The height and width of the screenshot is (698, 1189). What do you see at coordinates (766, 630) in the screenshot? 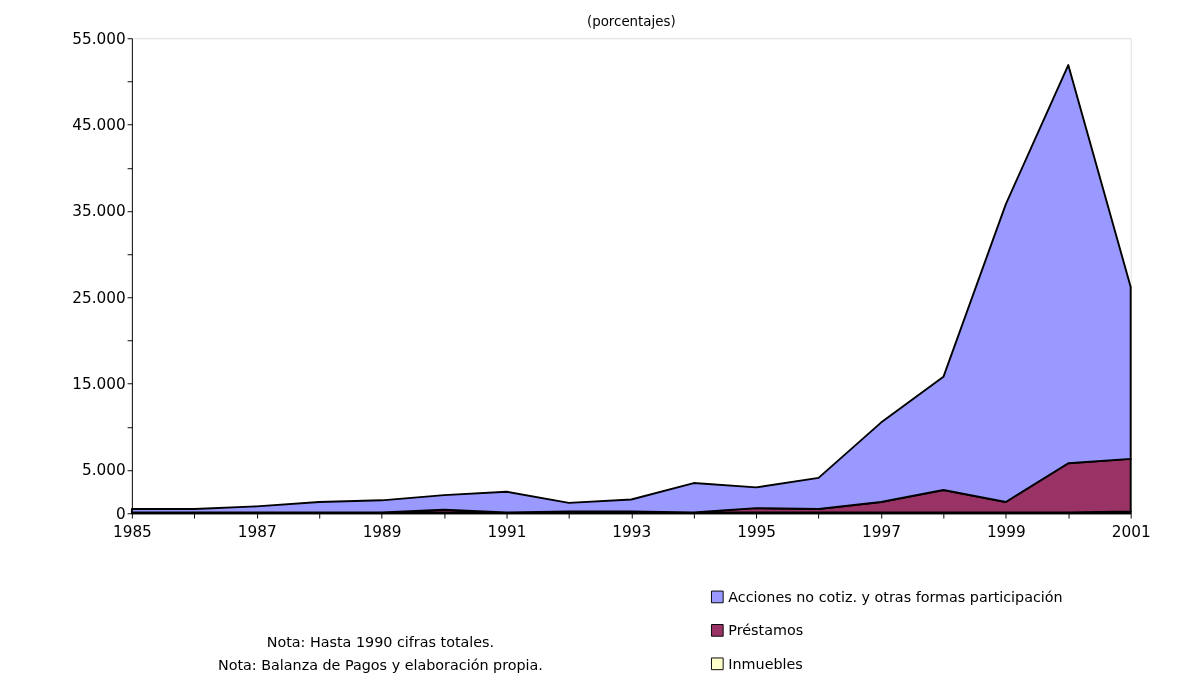
I see `legend-label: Préstamos` at bounding box center [766, 630].